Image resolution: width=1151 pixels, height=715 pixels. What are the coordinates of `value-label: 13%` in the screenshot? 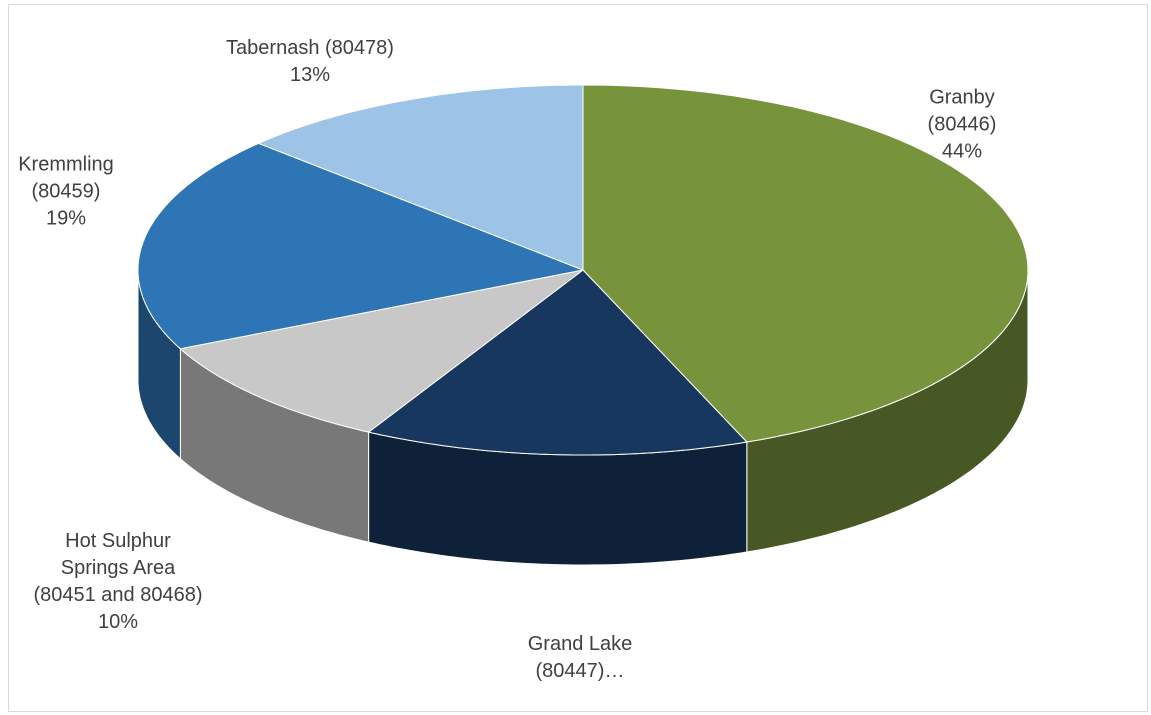 It's located at (310, 75).